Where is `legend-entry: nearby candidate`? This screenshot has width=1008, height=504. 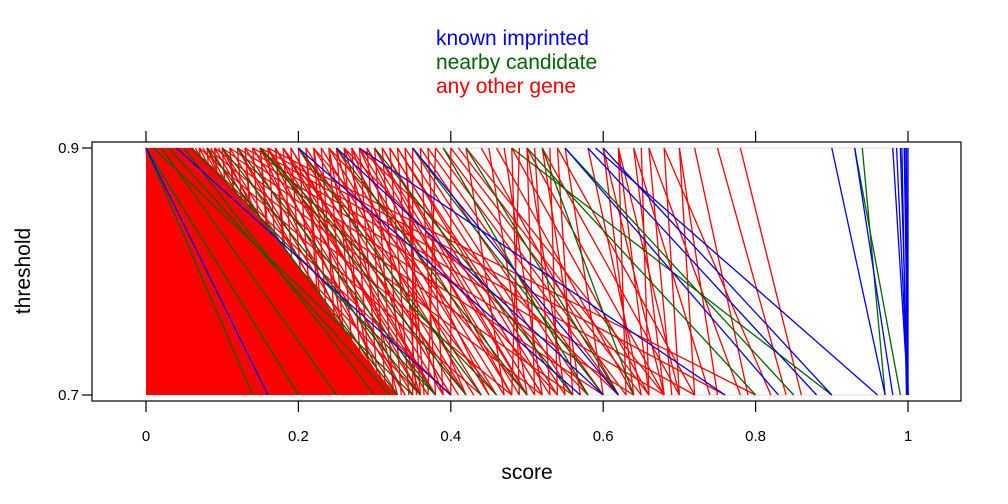
legend-entry: nearby candidate is located at coordinates (516, 62).